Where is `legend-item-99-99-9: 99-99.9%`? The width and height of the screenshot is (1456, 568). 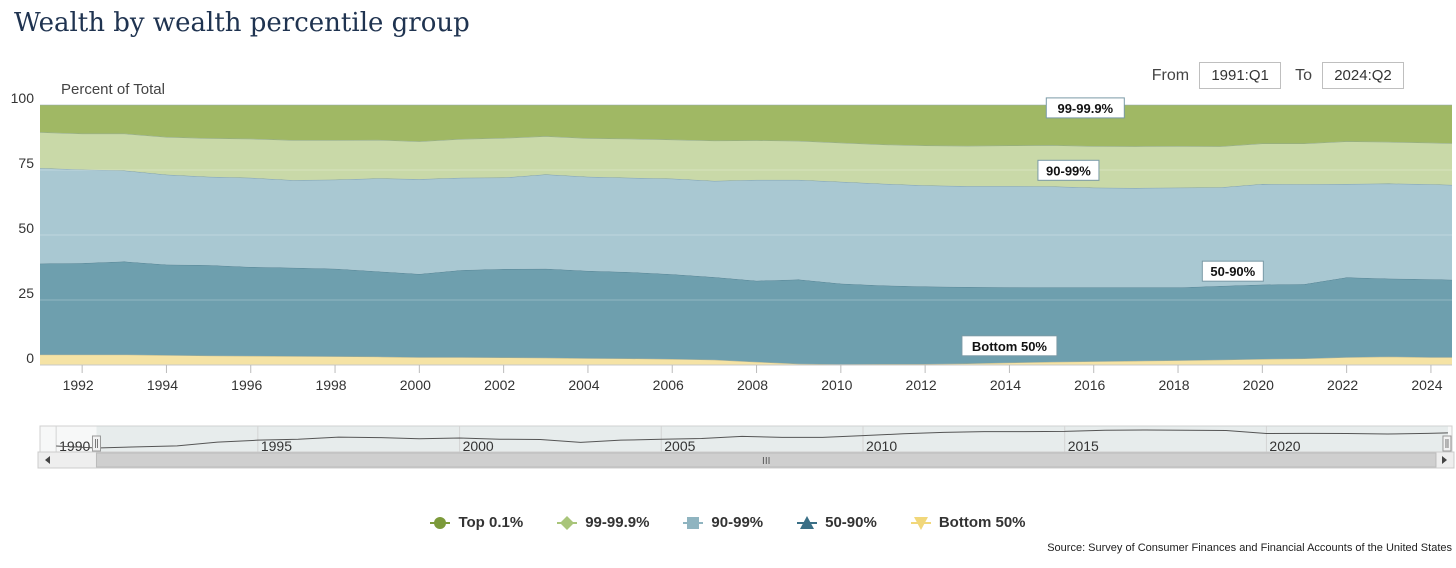
legend-item-99-99-9: 99-99.9% is located at coordinates (603, 522).